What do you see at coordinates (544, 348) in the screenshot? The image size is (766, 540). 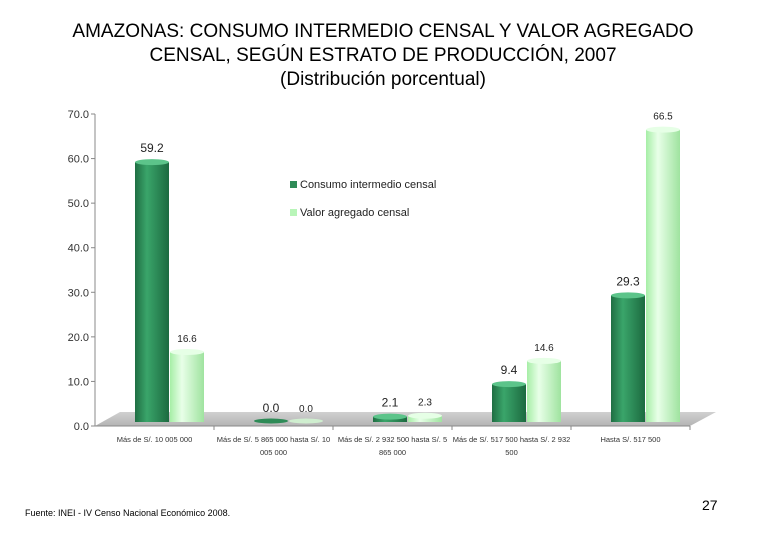 I see `data-label: 14.6` at bounding box center [544, 348].